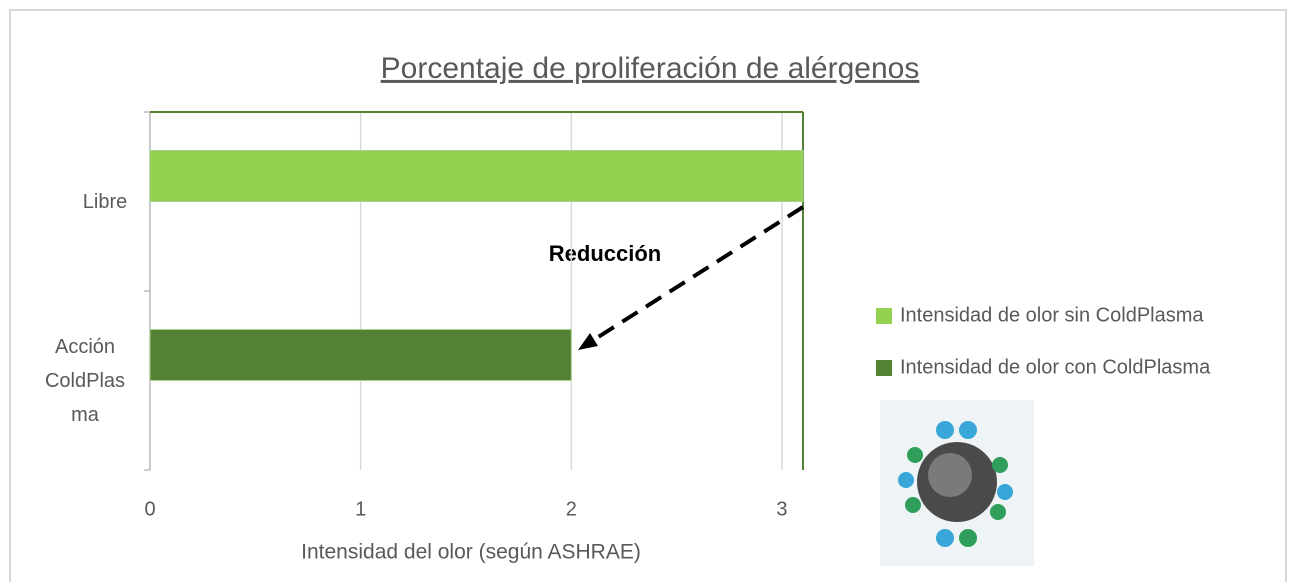 This screenshot has width=1296, height=582. Describe the element at coordinates (1052, 315) in the screenshot. I see `legend-label: Intensidad de olor sin ColdPlasma` at that location.